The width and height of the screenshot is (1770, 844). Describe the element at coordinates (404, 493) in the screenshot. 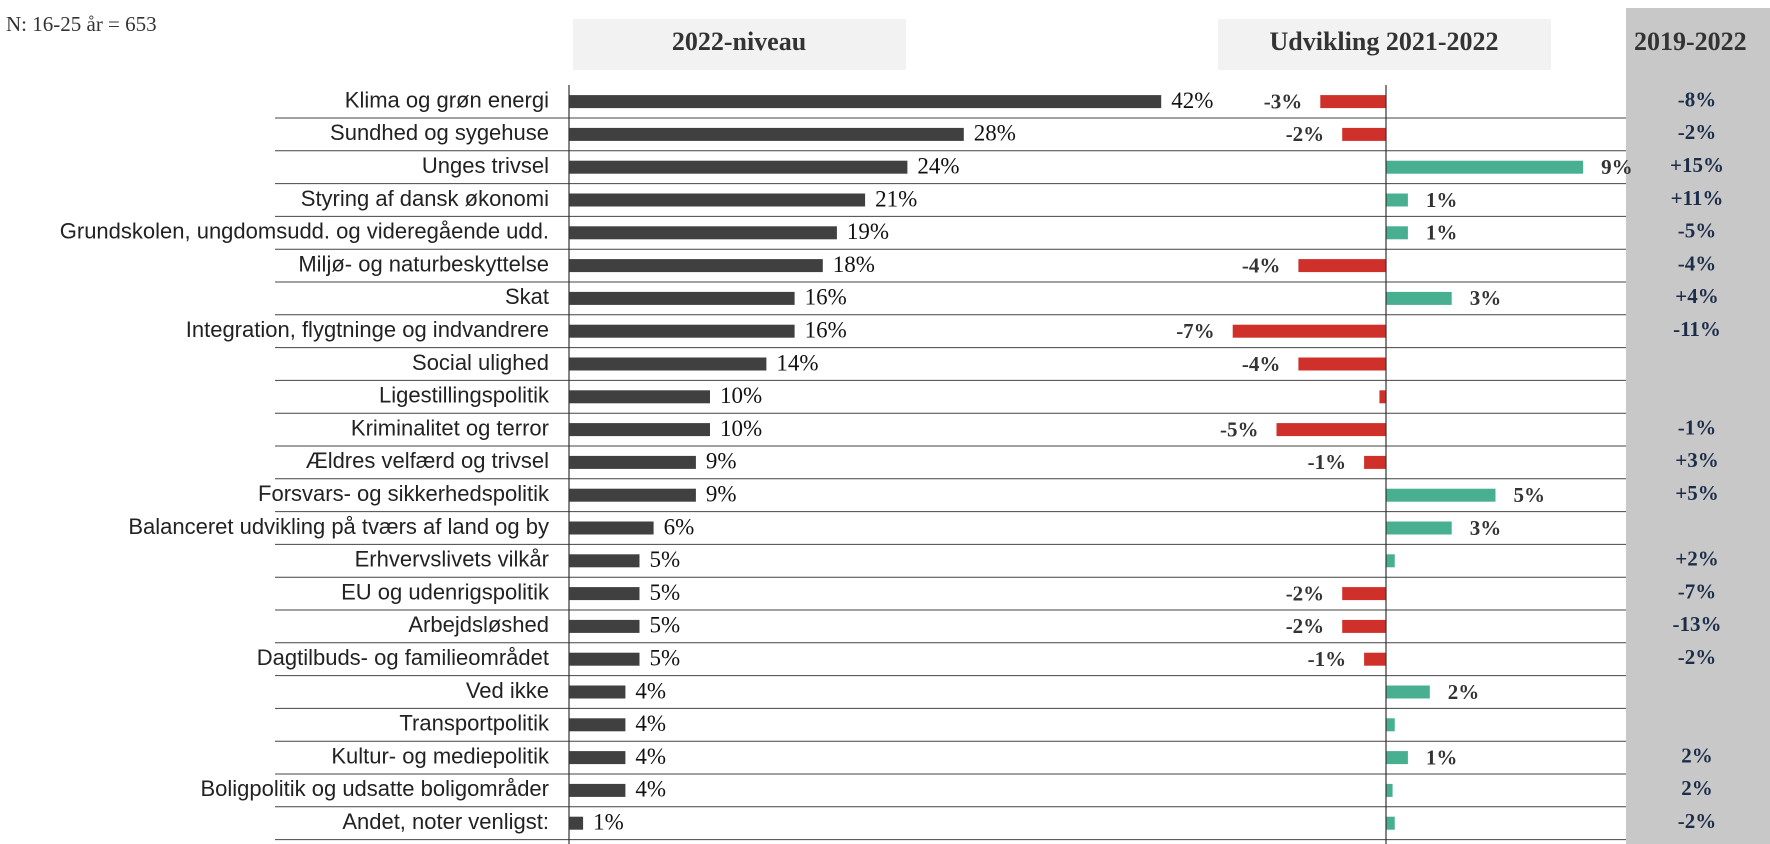

I see `category-label: Forsvars- og sikkerhedspolitik` at that location.